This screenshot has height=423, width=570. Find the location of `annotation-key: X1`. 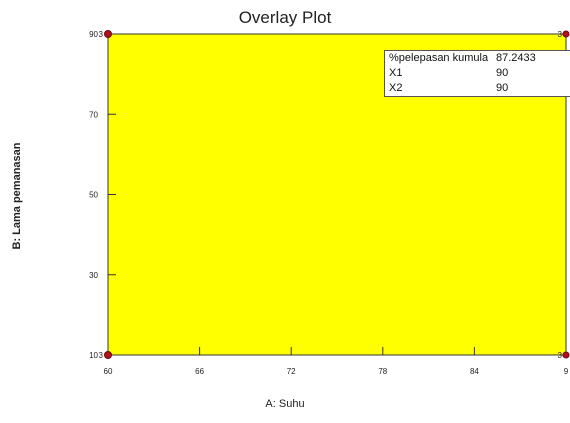

annotation-key: X1 is located at coordinates (396, 73).